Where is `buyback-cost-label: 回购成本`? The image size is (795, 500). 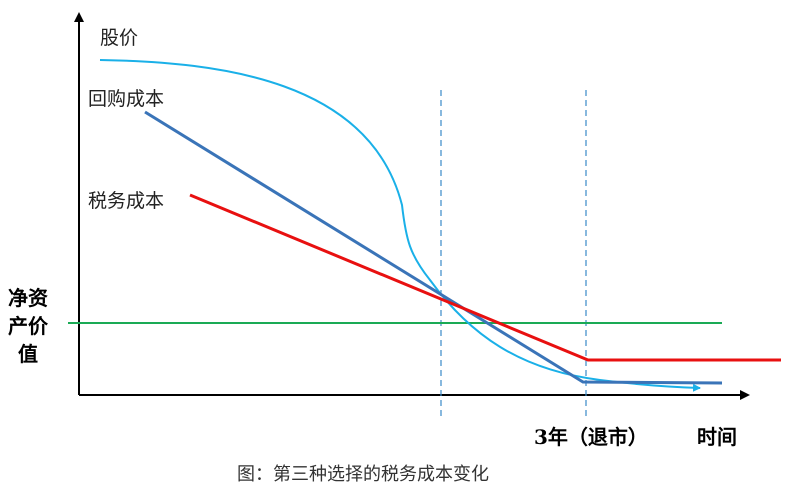
buyback-cost-label: 回购成本 is located at coordinates (126, 99).